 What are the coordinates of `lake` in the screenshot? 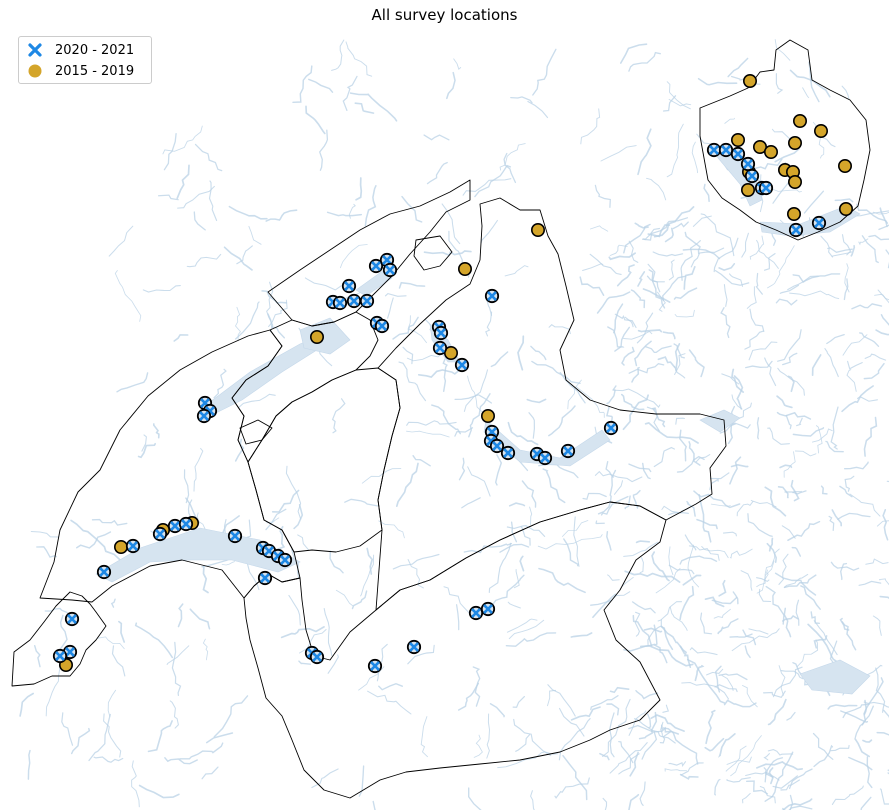 It's located at (325, 336).